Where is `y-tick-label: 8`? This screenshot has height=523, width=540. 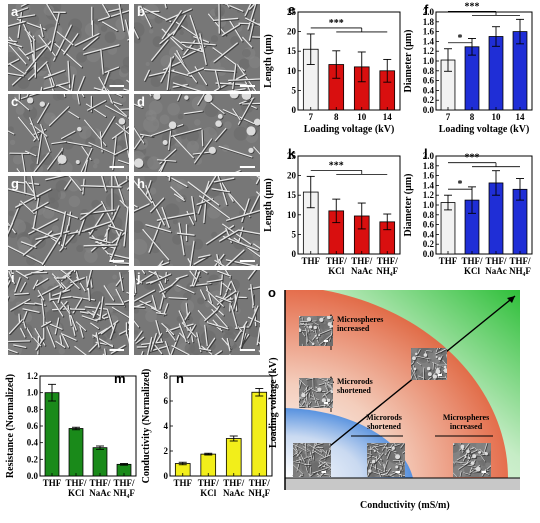
y-tick-label: 8 is located at coordinates (166, 376).